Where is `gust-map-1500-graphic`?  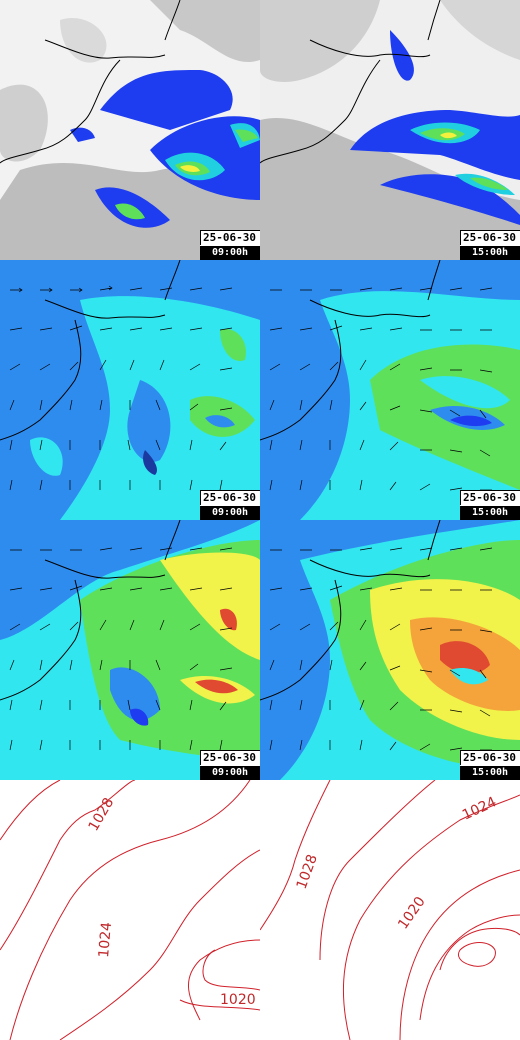 gust-map-1500-graphic is located at coordinates (390, 650).